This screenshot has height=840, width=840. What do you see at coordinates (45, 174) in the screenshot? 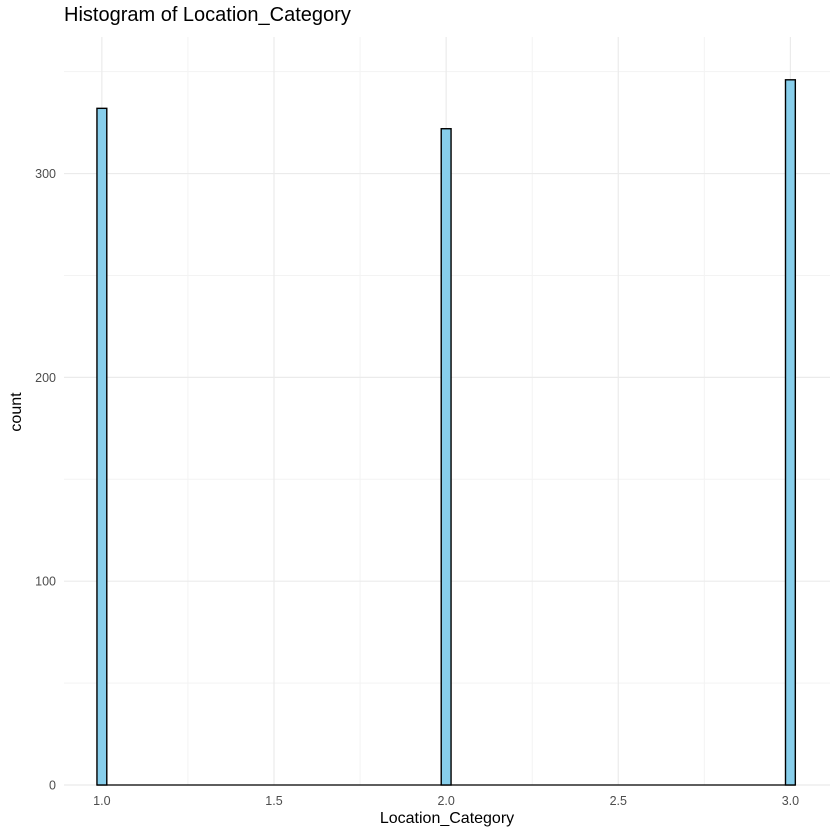
I see `y-tick-label: 300` at bounding box center [45, 174].